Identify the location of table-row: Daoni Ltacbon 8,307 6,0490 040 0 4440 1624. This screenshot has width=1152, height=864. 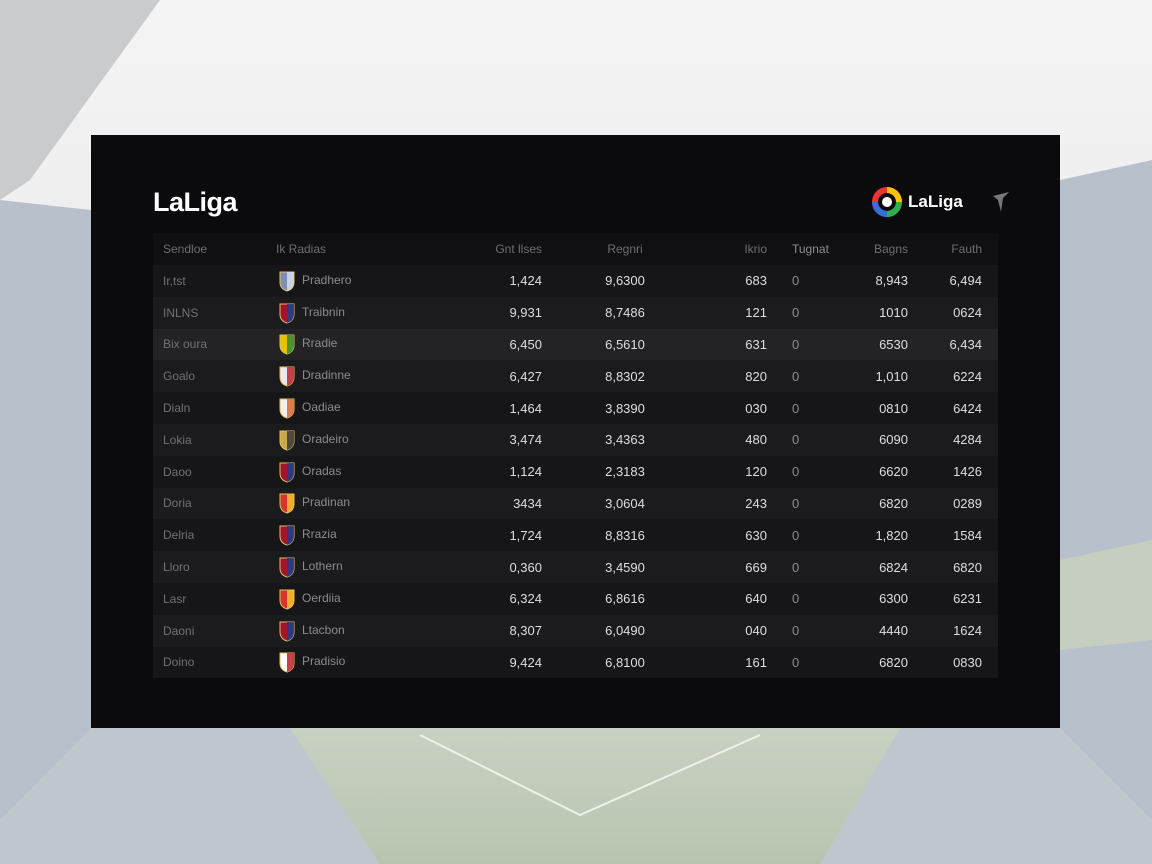
(575, 630).